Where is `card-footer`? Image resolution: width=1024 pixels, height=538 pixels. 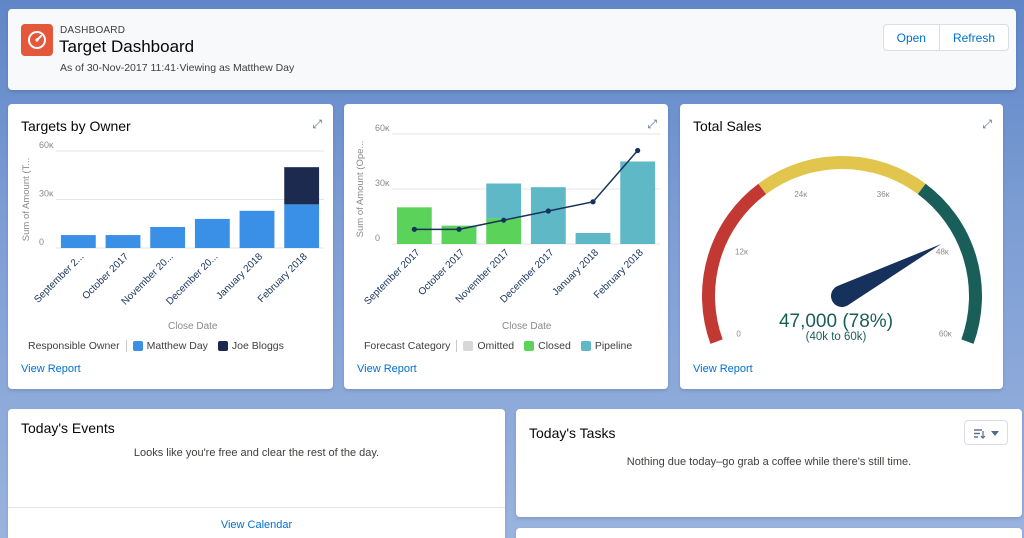
card-footer is located at coordinates (256, 522).